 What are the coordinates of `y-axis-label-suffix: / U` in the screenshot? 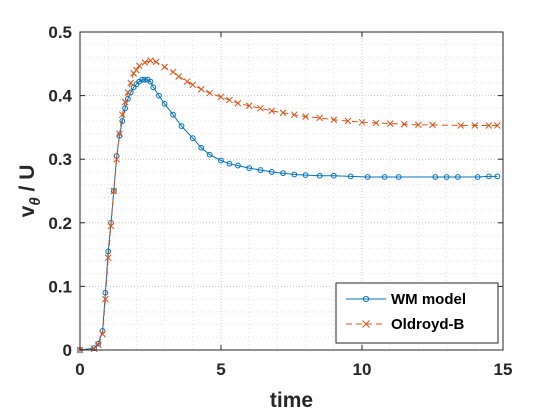 It's located at (27, 181).